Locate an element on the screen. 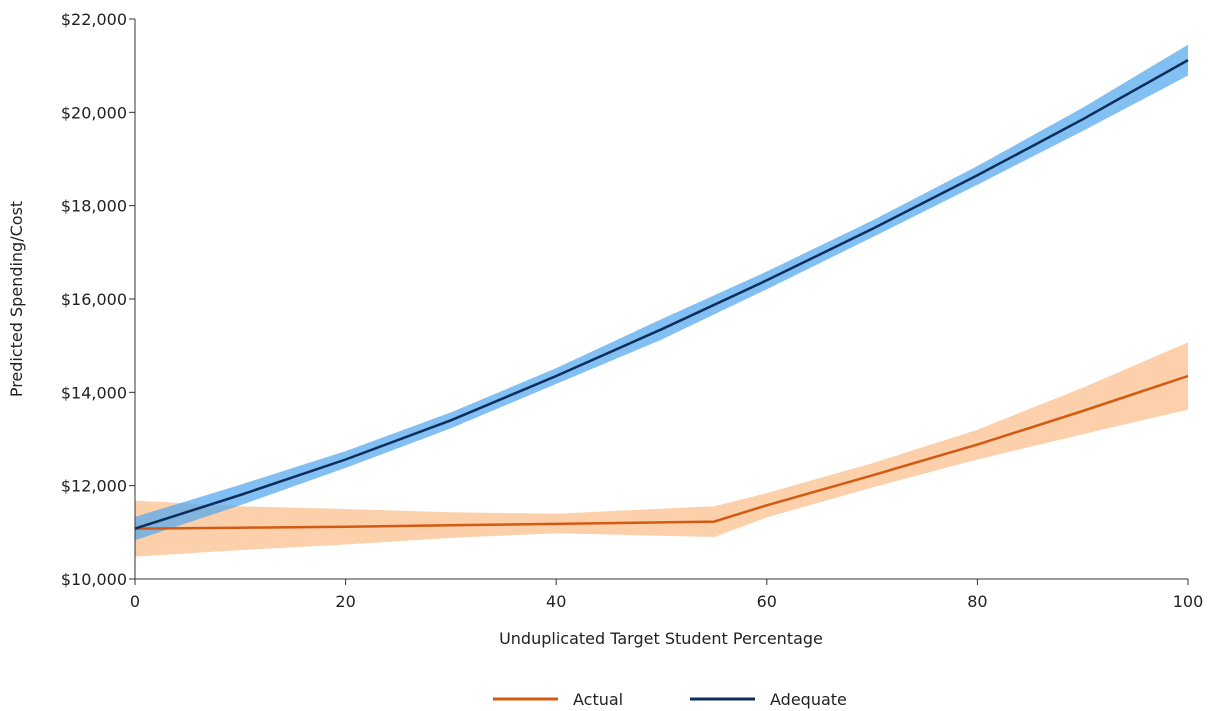 The image size is (1213, 711). x-tick-label: 100 is located at coordinates (1188, 601).